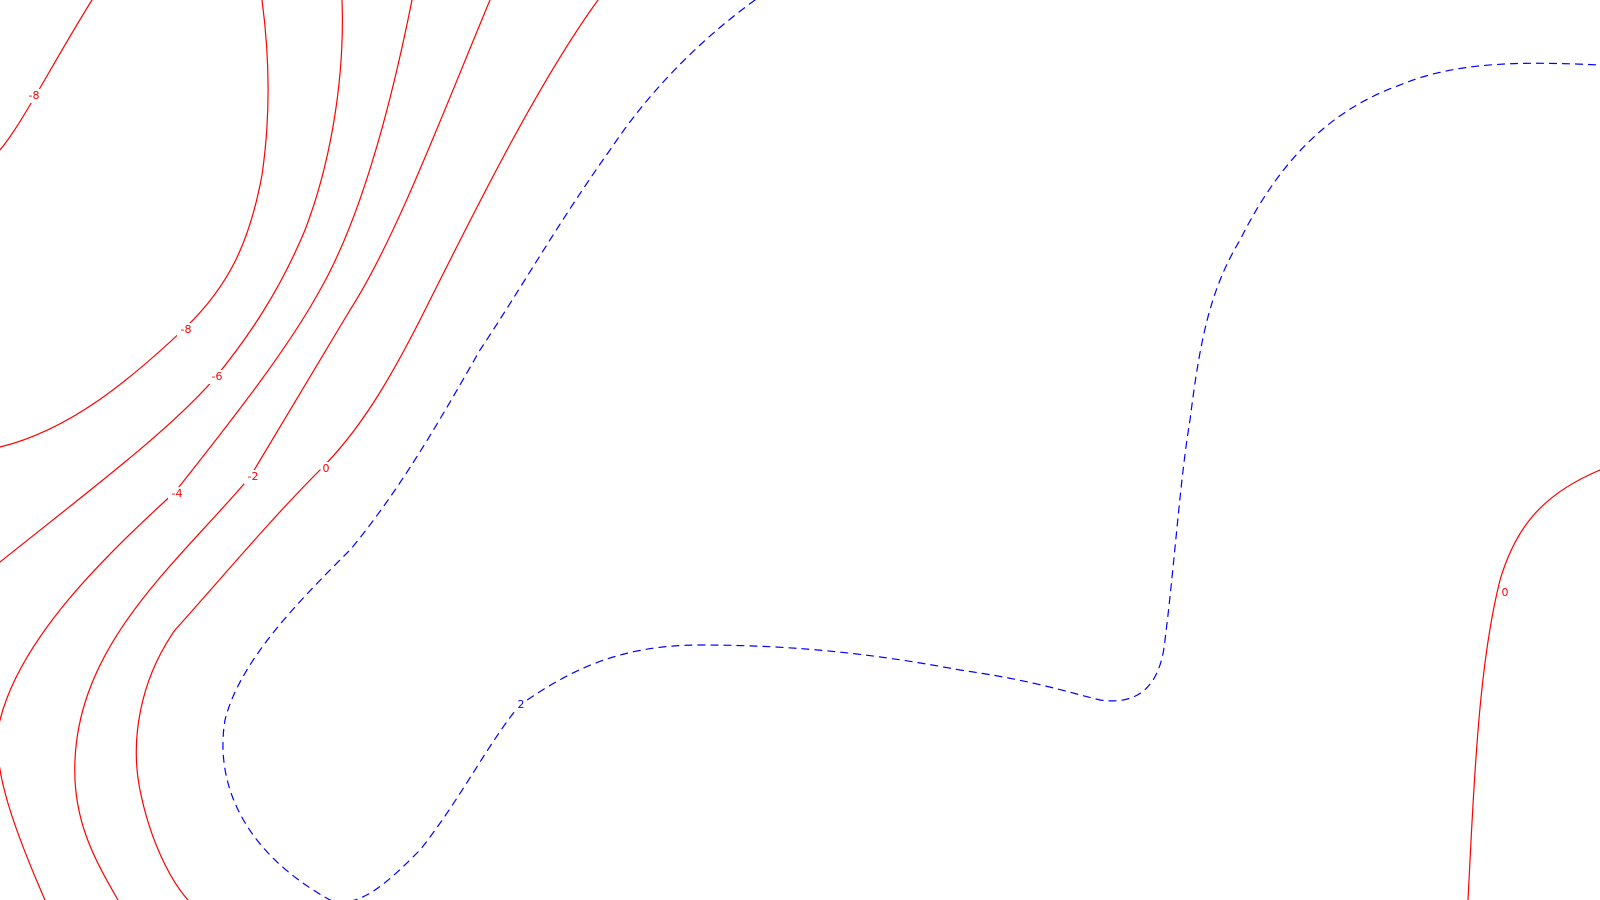 The image size is (1600, 900). I want to click on contour-label-neg6-1: -6, so click(217, 376).